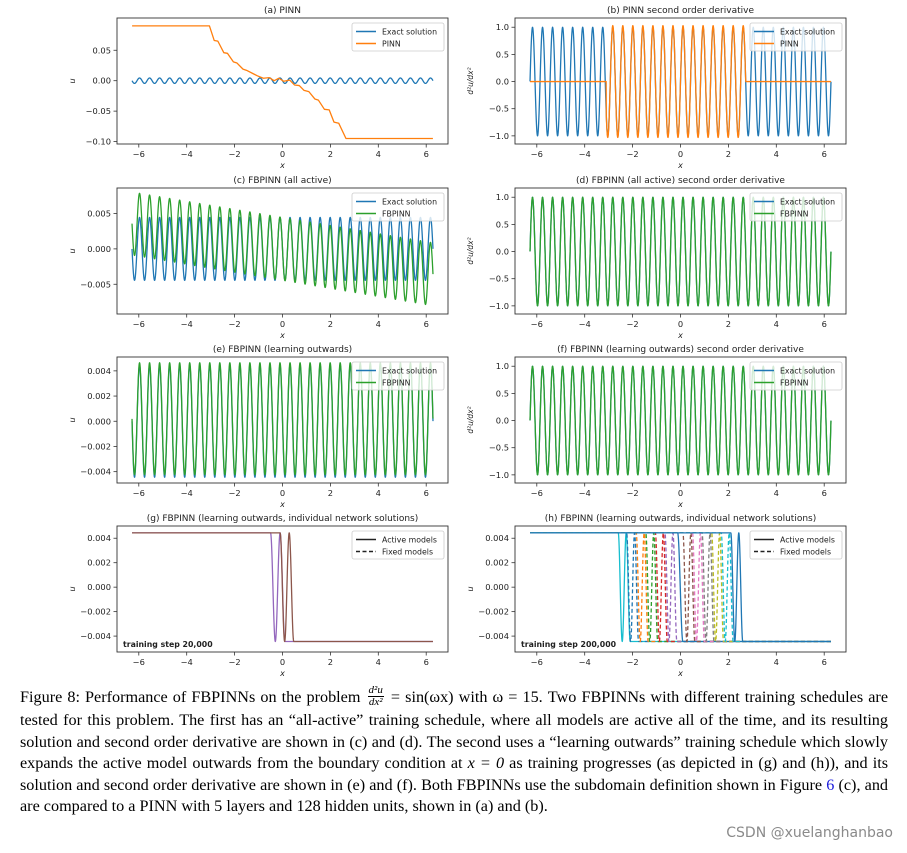 The height and width of the screenshot is (853, 907). I want to click on chart-title: (c) FBPINN (all active), so click(282, 181).